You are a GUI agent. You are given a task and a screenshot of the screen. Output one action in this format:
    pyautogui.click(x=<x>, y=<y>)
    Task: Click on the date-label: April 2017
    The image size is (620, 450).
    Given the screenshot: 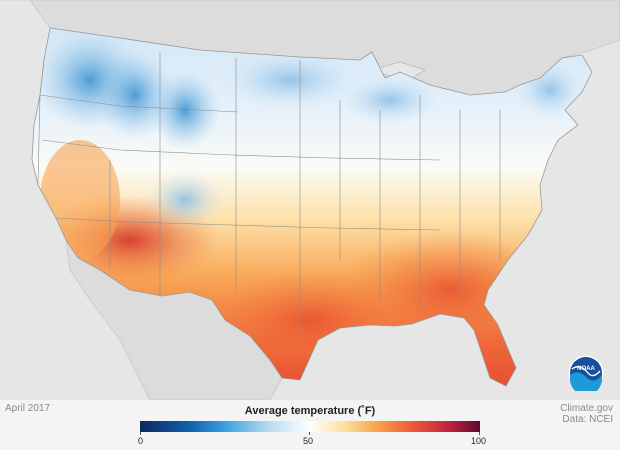 What is the action you would take?
    pyautogui.click(x=28, y=408)
    